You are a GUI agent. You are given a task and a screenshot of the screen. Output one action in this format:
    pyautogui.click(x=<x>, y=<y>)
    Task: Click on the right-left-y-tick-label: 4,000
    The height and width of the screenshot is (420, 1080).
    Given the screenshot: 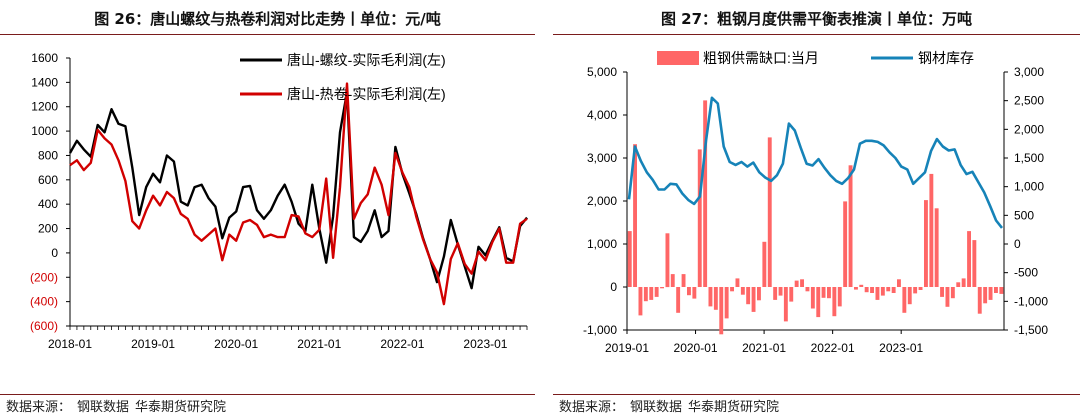 What is the action you would take?
    pyautogui.click(x=602, y=115)
    